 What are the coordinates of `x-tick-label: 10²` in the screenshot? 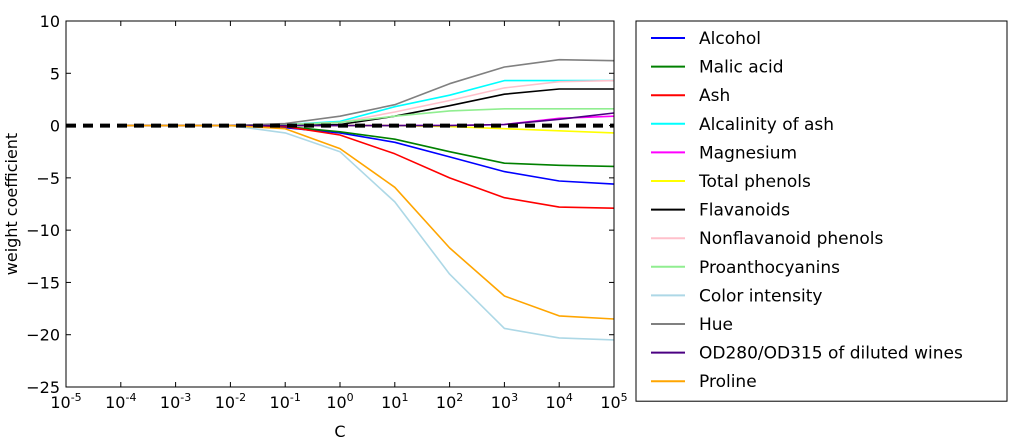 It's located at (449, 401).